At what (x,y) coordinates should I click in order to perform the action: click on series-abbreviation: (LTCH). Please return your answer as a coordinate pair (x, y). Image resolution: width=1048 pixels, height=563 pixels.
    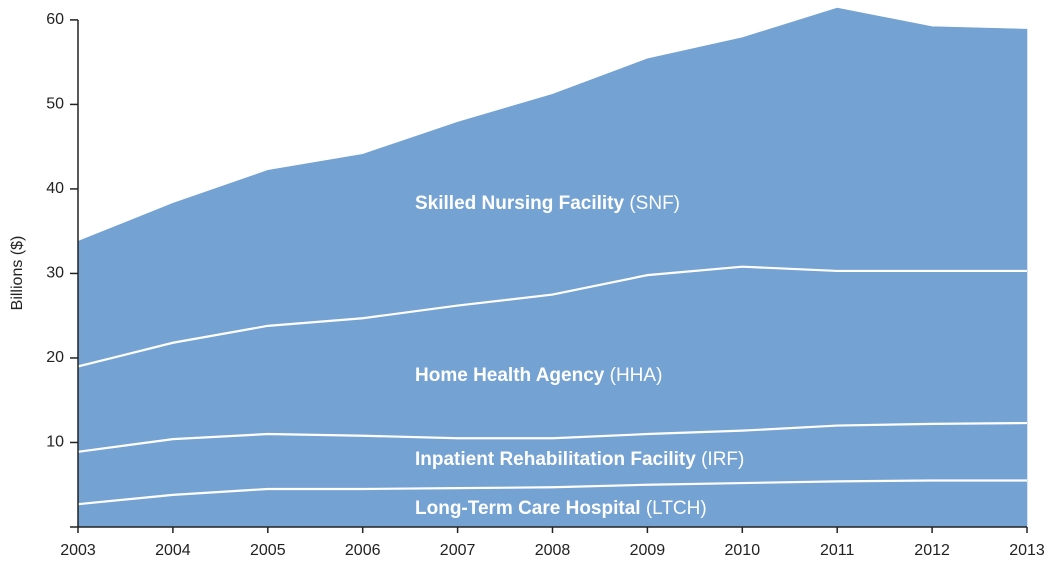
    Looking at the image, I should click on (676, 508).